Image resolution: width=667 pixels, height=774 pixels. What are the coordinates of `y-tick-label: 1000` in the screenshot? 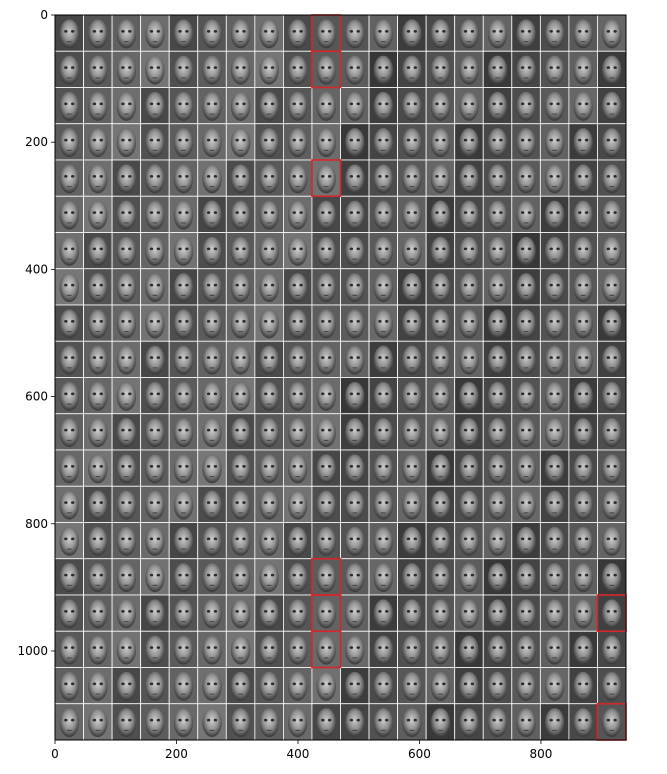 It's located at (32, 651).